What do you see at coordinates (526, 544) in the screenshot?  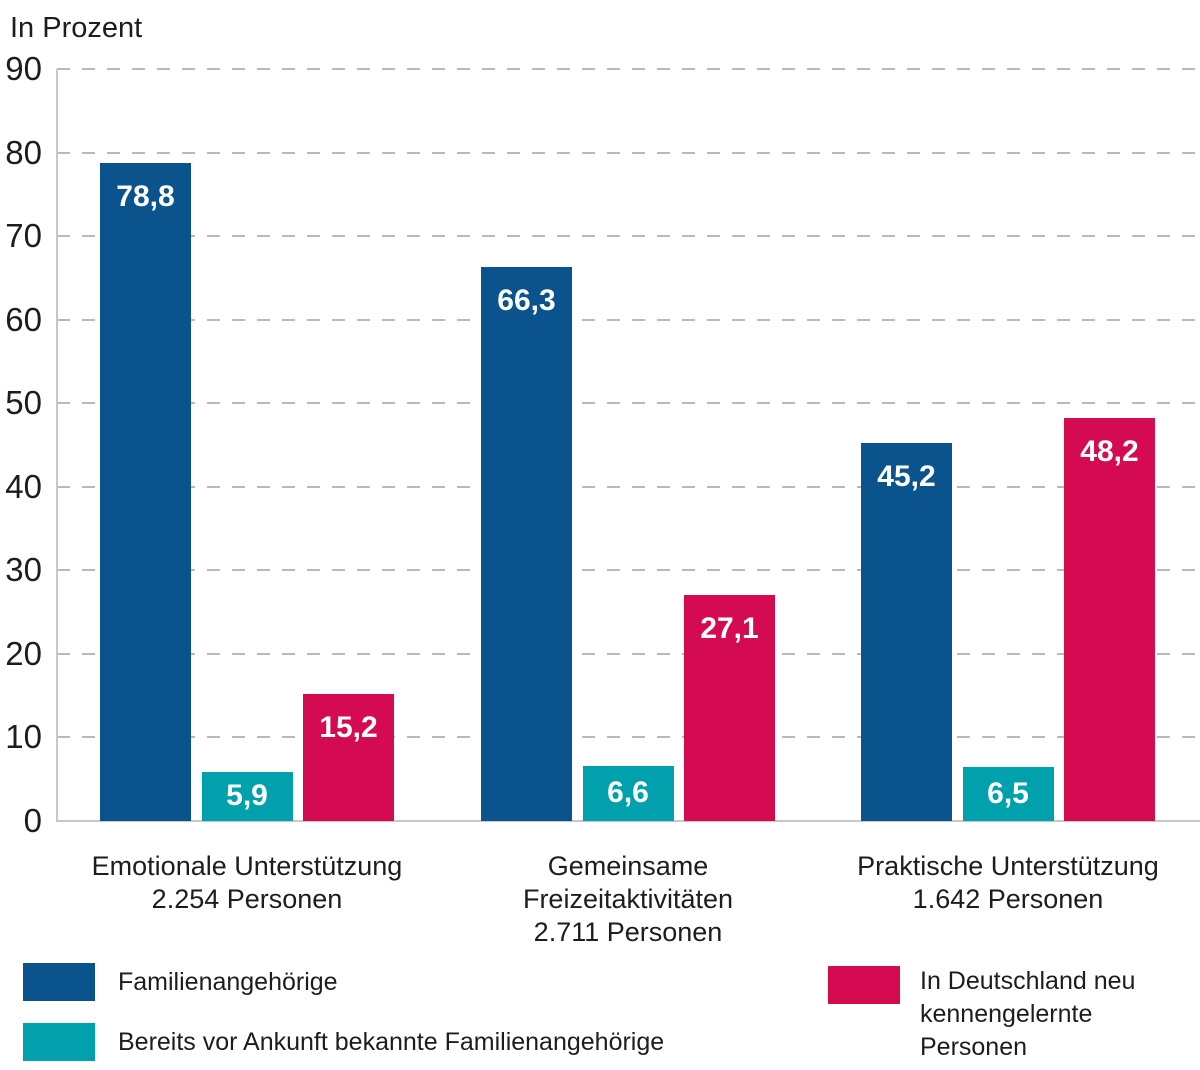 I see `bar: 66,3` at bounding box center [526, 544].